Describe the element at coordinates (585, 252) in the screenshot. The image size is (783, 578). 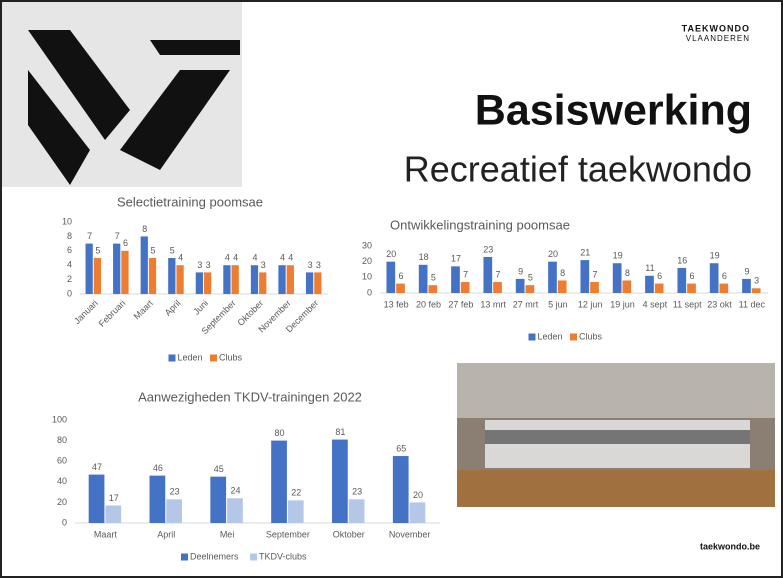
I see `data-label: 21` at that location.